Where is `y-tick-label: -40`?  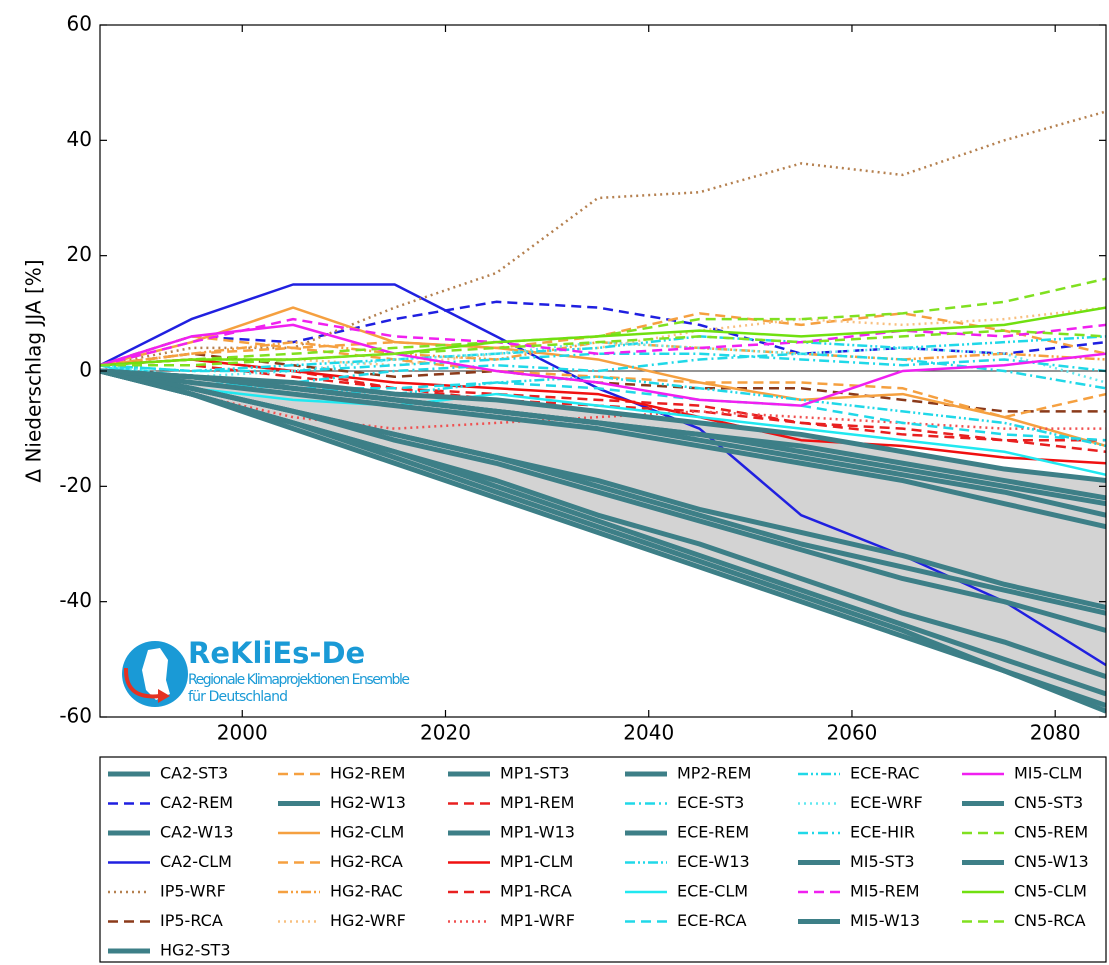 y-tick-label: -40 is located at coordinates (75, 600).